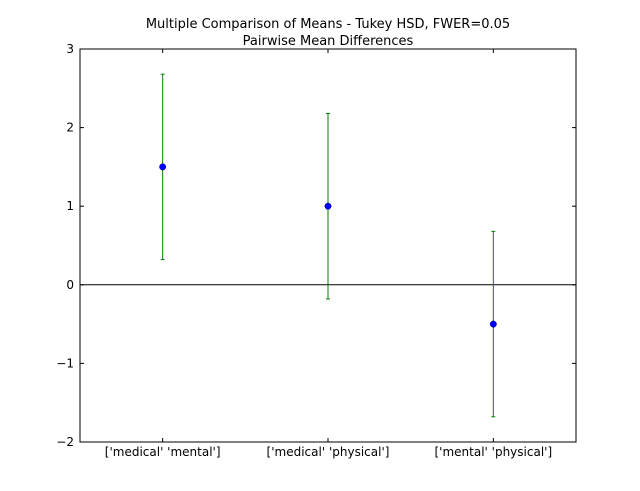 The height and width of the screenshot is (491, 640). Describe the element at coordinates (163, 452) in the screenshot. I see `x-category-label: ['medical' 'mental']` at that location.